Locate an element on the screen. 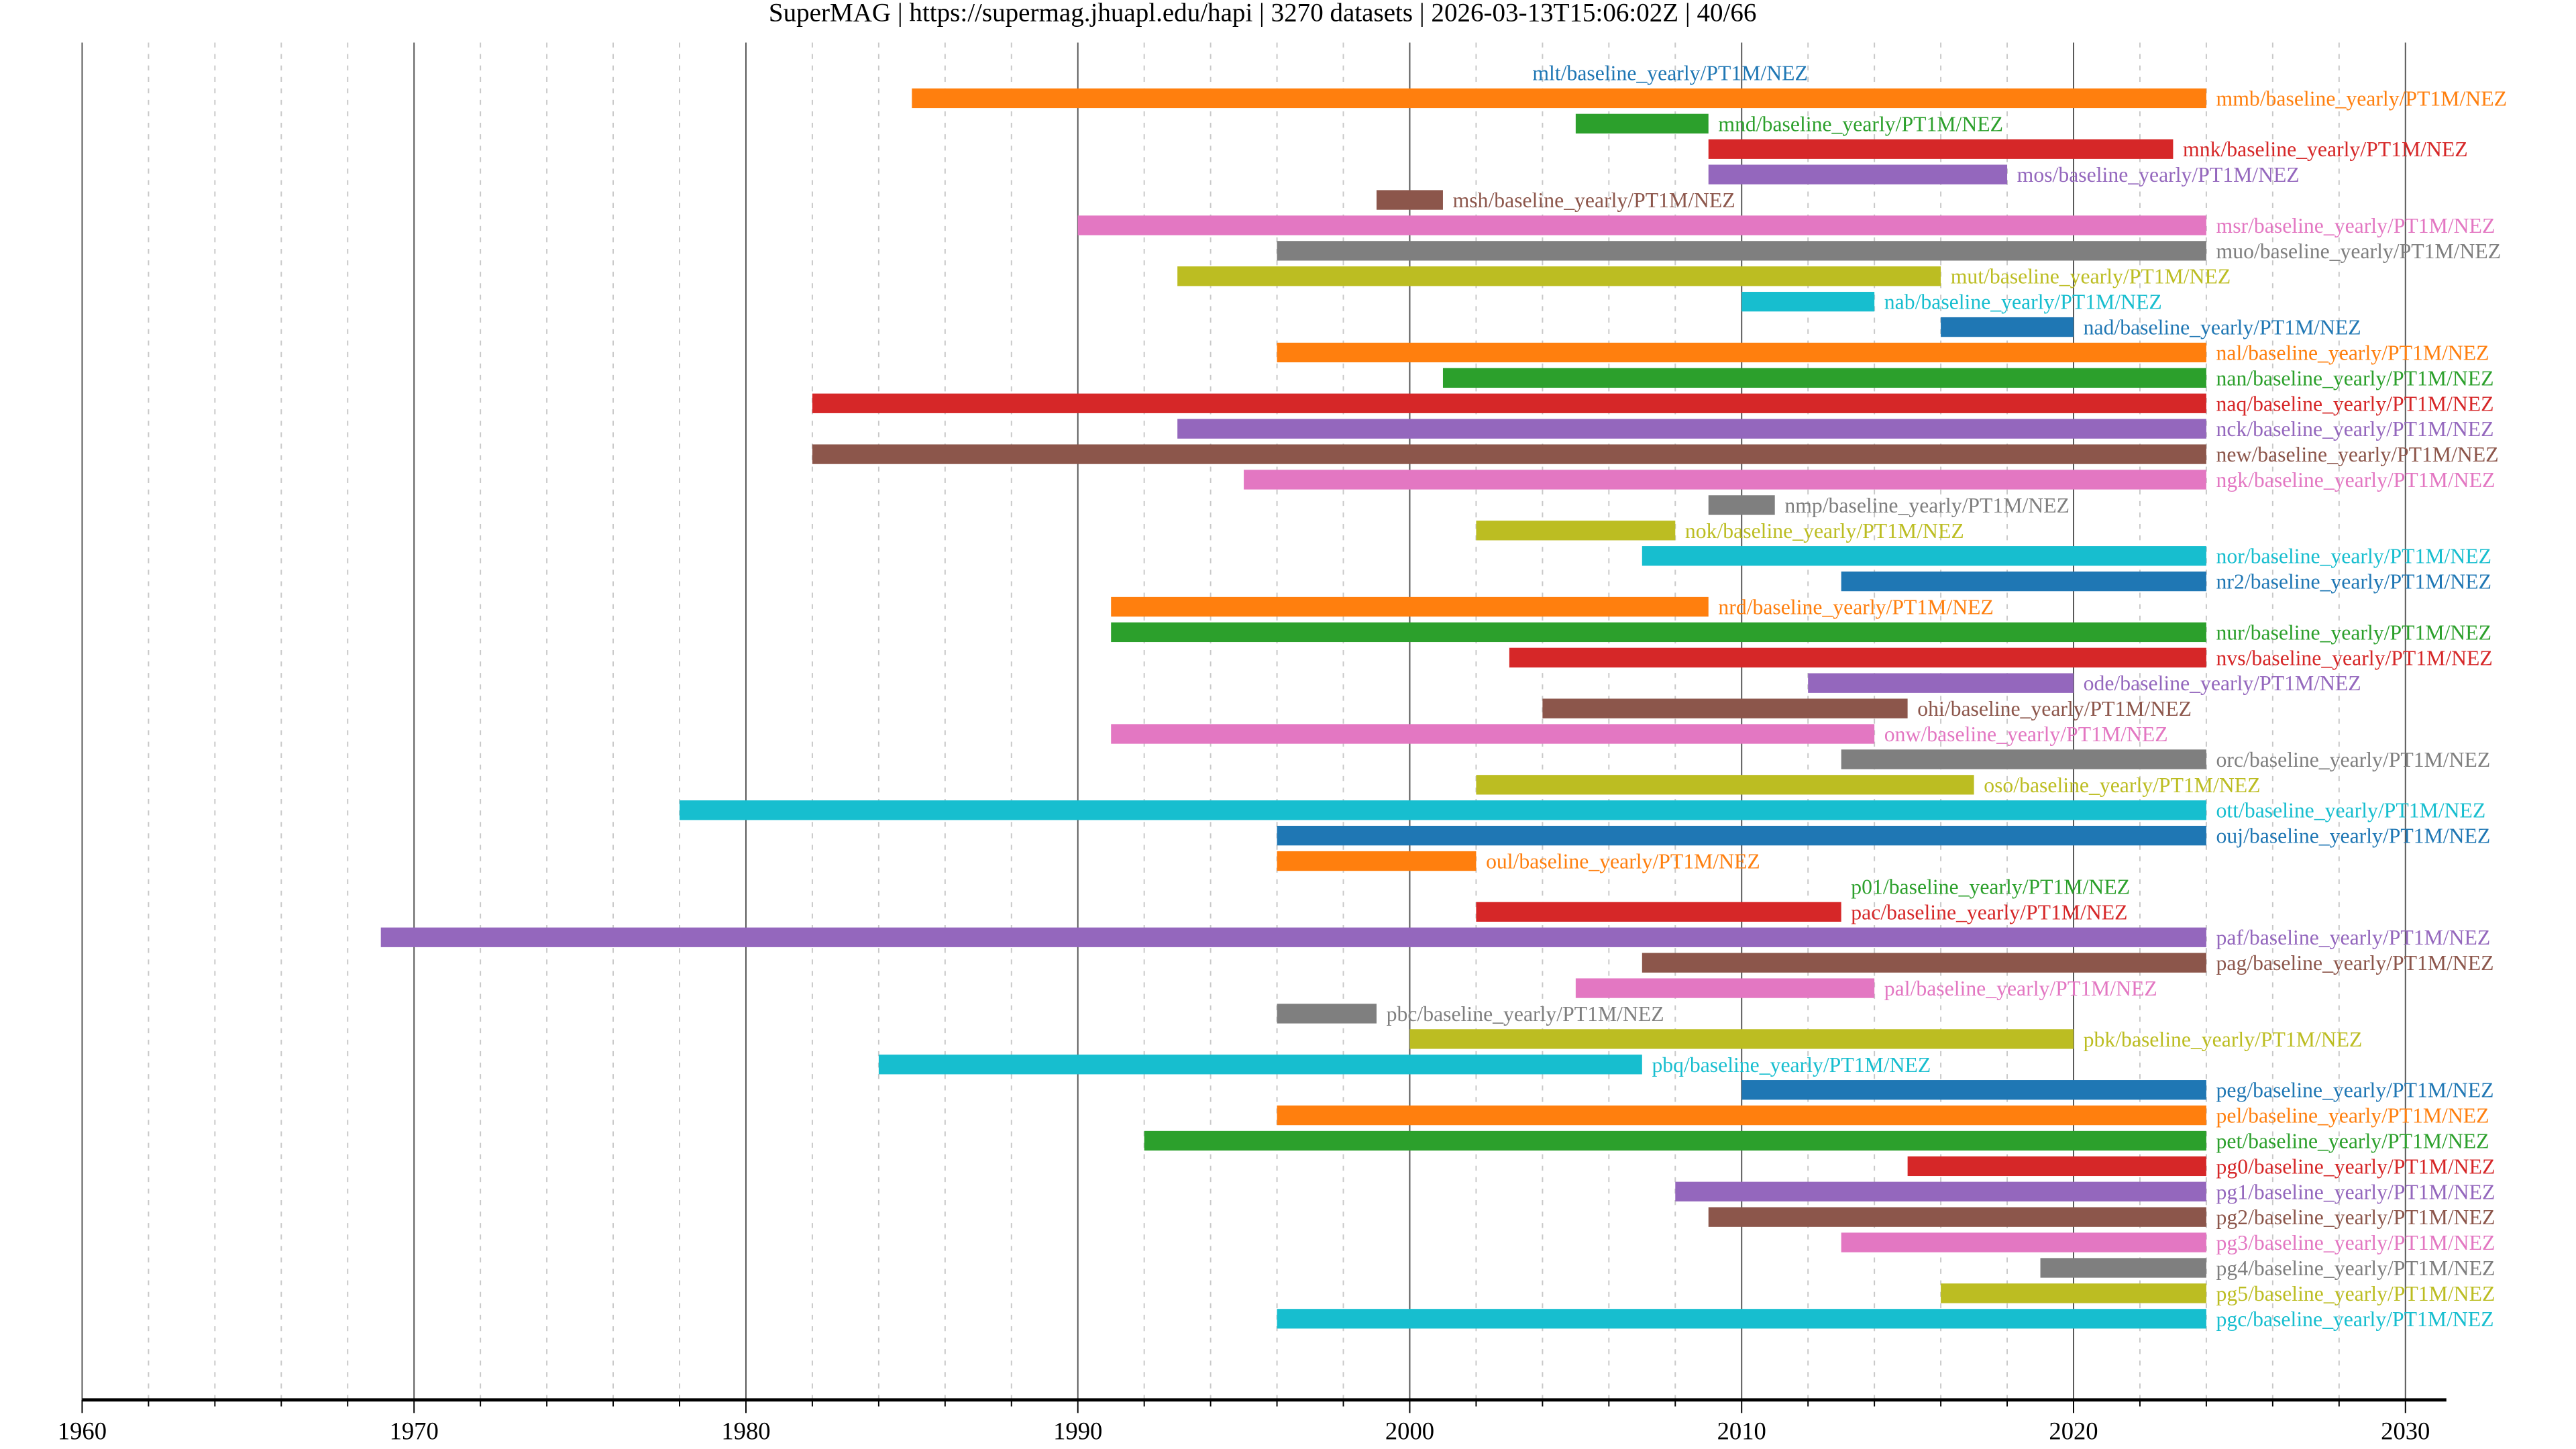 This screenshot has height=1449, width=2576. x-tick-label: 2000 is located at coordinates (1409, 1430).